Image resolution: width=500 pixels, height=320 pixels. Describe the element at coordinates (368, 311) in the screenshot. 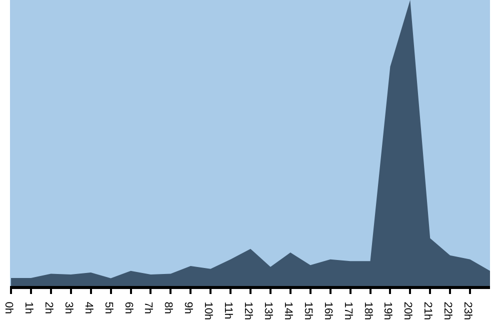

I see `x-tick-label: 18h` at that location.